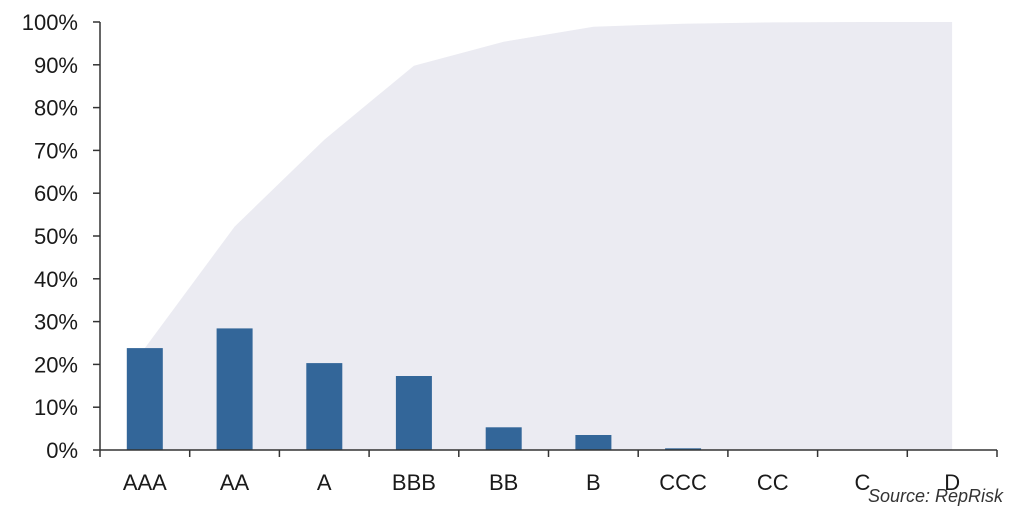 The width and height of the screenshot is (1009, 511). What do you see at coordinates (413, 413) in the screenshot?
I see `bar-bbb` at bounding box center [413, 413].